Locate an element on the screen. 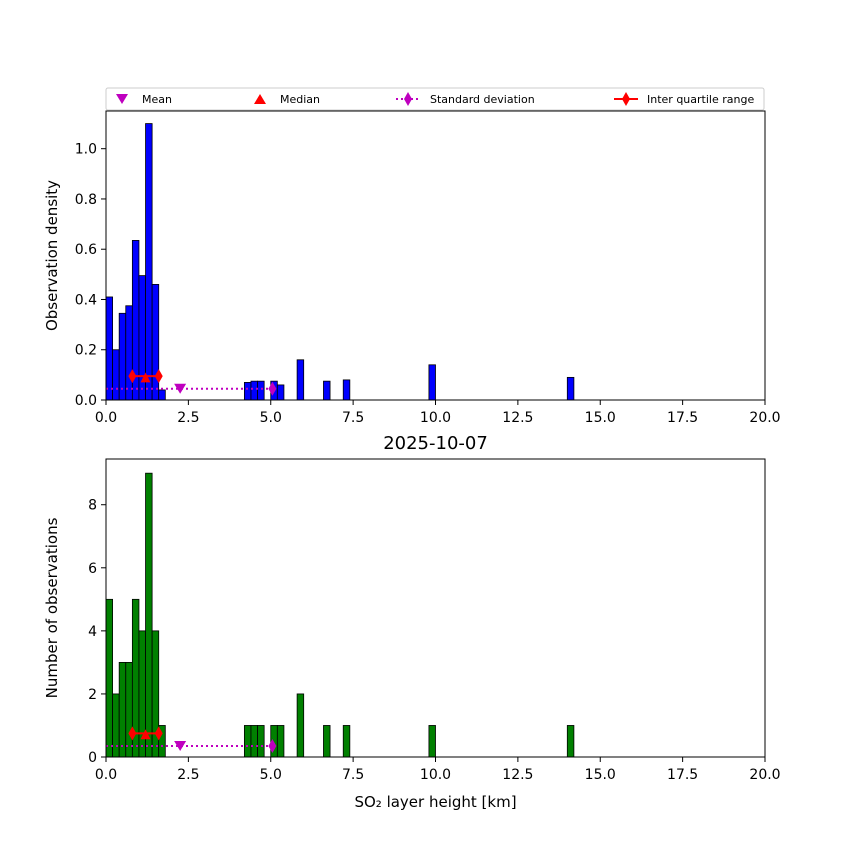 The width and height of the screenshot is (850, 850). legend-item-std: Standard deviation is located at coordinates (465, 99).